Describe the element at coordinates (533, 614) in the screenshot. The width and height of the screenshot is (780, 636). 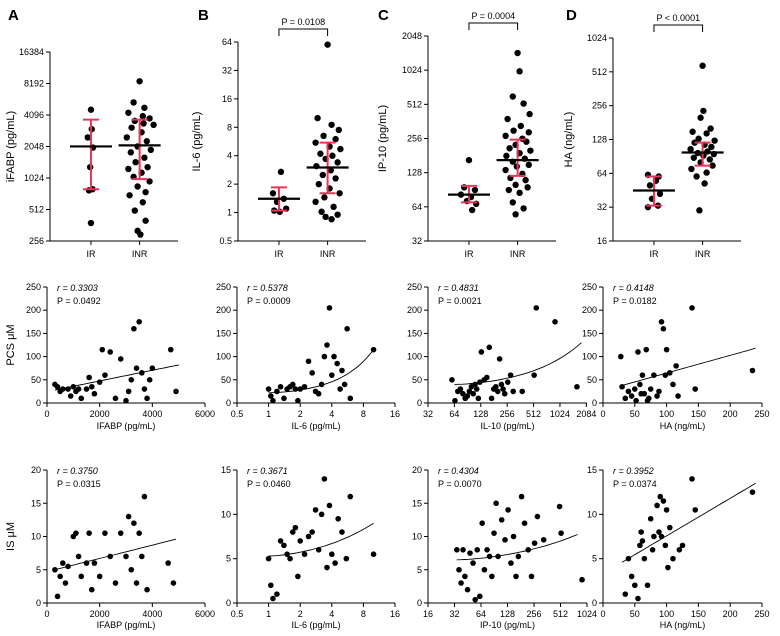
I see `plot-f3-x-tick-label: 256` at that location.